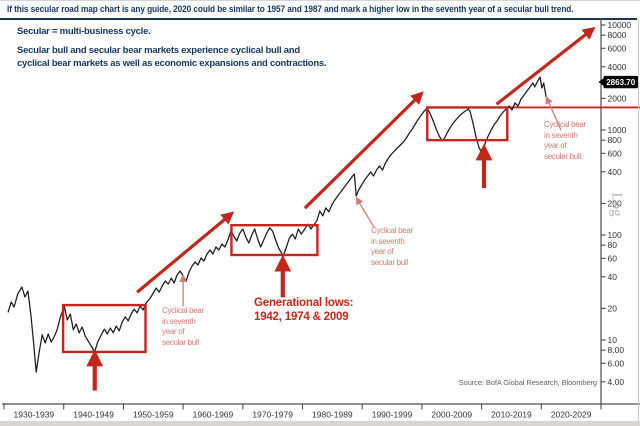 Image resolution: width=640 pixels, height=426 pixels. What do you see at coordinates (527, 382) in the screenshot?
I see `source-attribution: Source: BofA Global Research, Bloomberg` at bounding box center [527, 382].